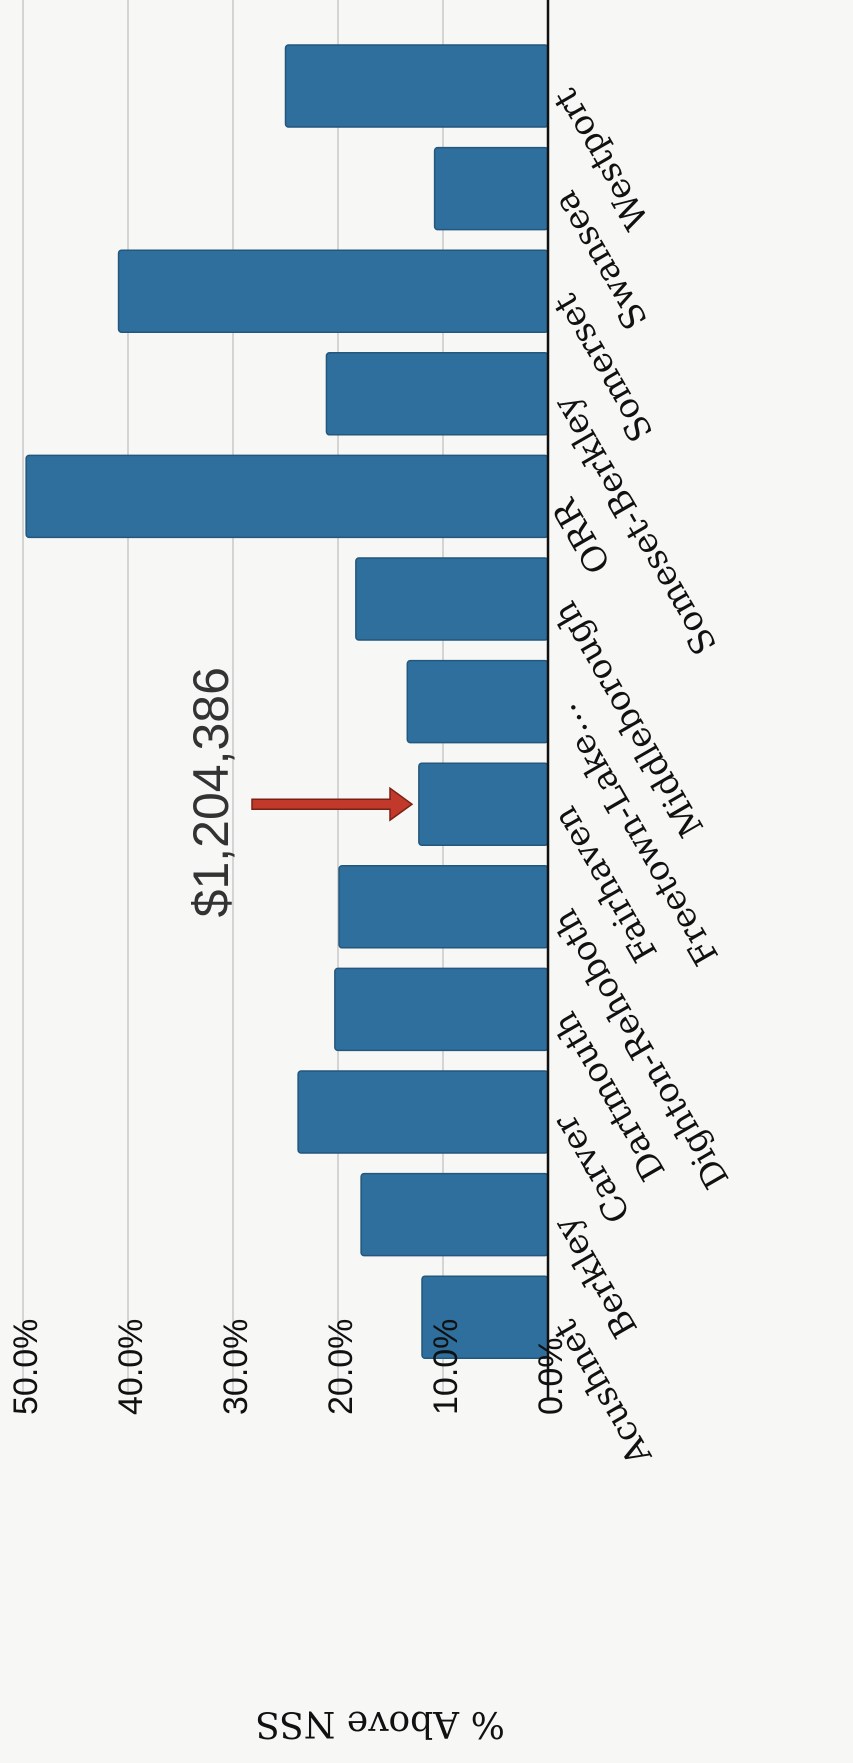 The width and height of the screenshot is (853, 1763). I want to click on bar-middleborough, so click(452, 599).